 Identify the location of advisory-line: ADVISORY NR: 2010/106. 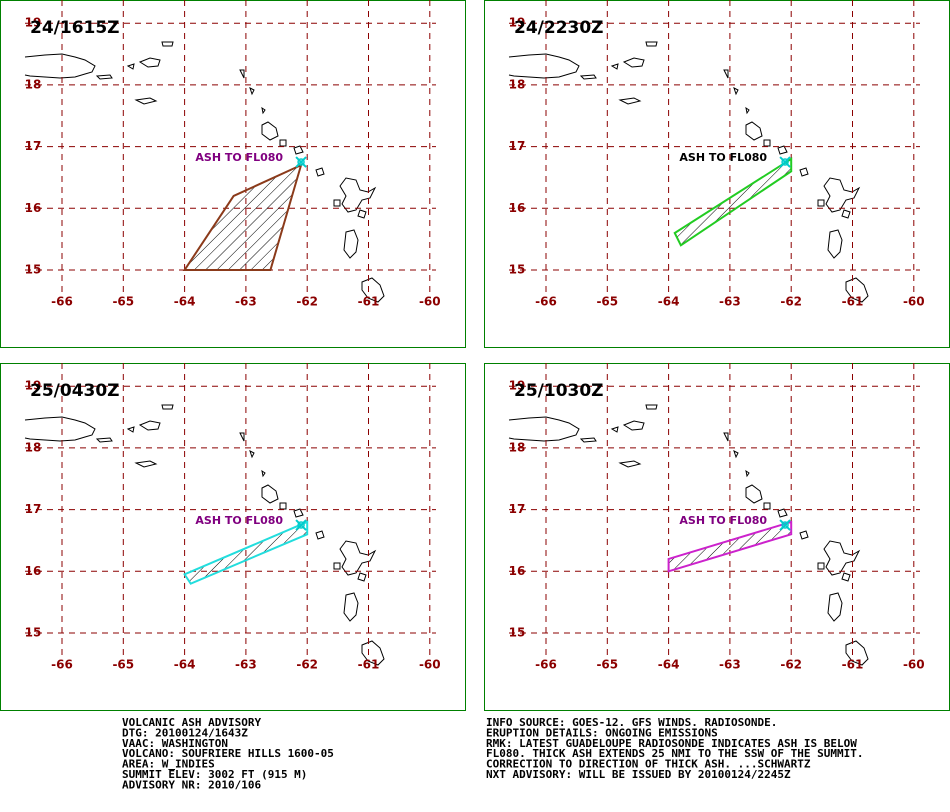
(191, 784).